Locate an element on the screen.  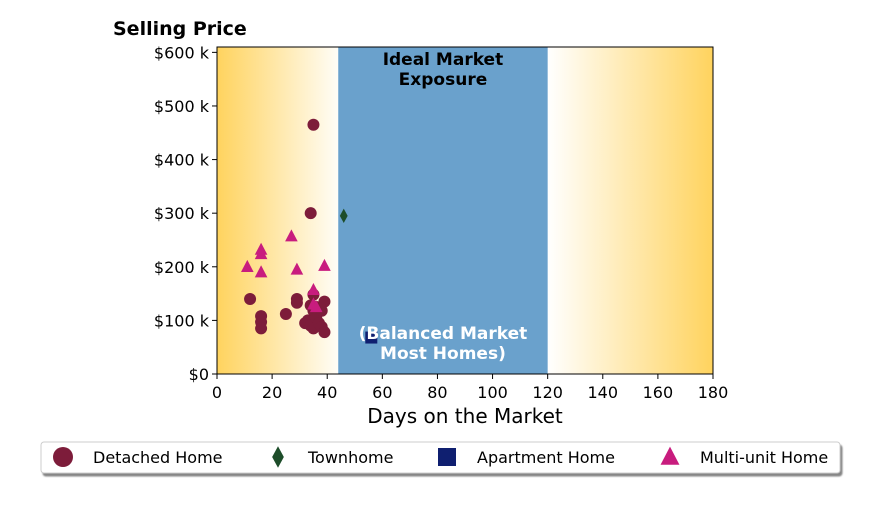
ideal-zone-title-line1: Ideal Market is located at coordinates (443, 60).